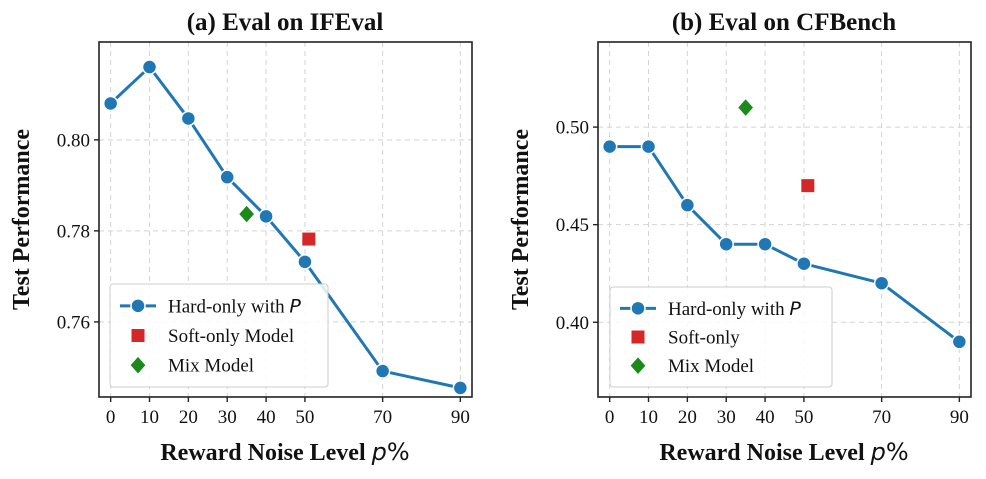 The height and width of the screenshot is (479, 986). I want to click on legend-label: Soft-only Model, so click(231, 336).